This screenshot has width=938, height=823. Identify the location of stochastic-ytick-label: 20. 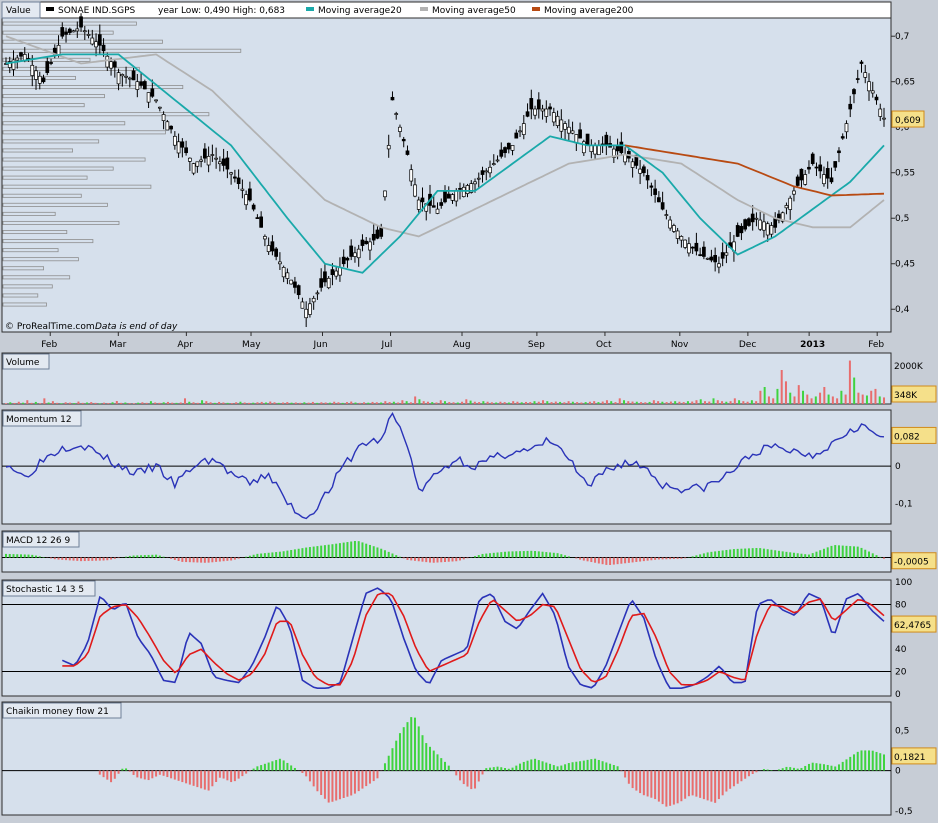
(901, 672).